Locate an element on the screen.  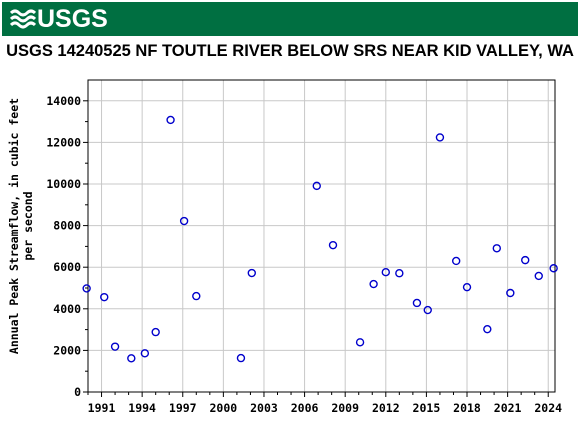
x-tick-label: 2000 is located at coordinates (224, 408).